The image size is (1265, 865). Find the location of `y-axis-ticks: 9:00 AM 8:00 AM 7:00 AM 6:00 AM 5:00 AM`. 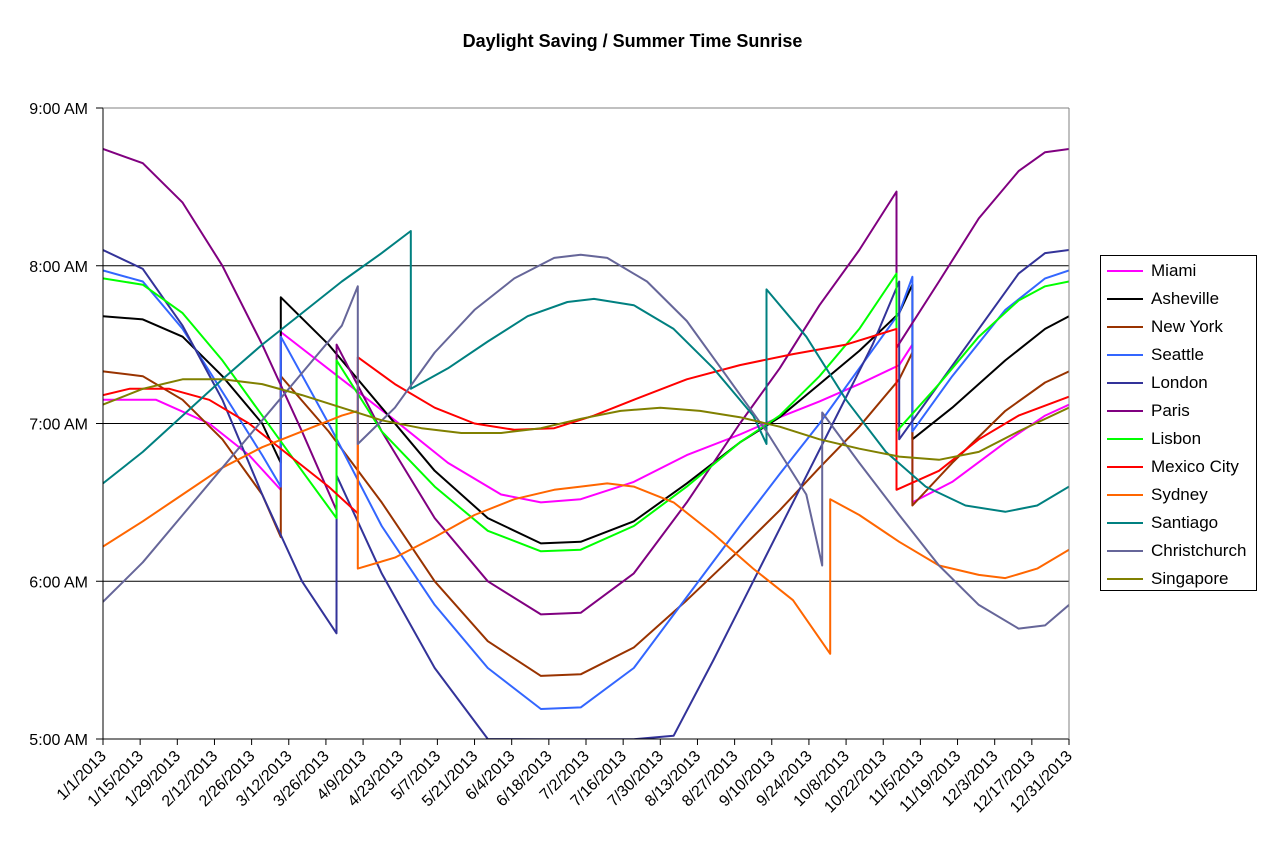

y-axis-ticks: 9:00 AM 8:00 AM 7:00 AM 6:00 AM 5:00 AM is located at coordinates (66, 425).